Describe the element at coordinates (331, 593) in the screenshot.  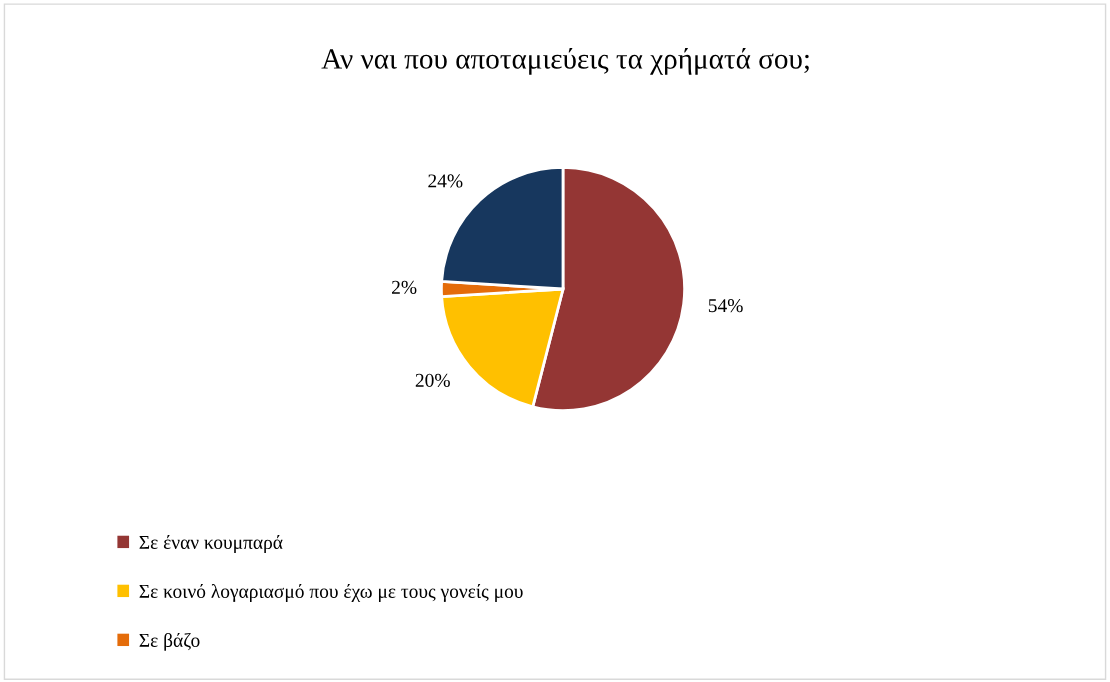
I see `legend-label: Σε κοινό λογαριασμό που έχω με τους γονείς μου` at that location.